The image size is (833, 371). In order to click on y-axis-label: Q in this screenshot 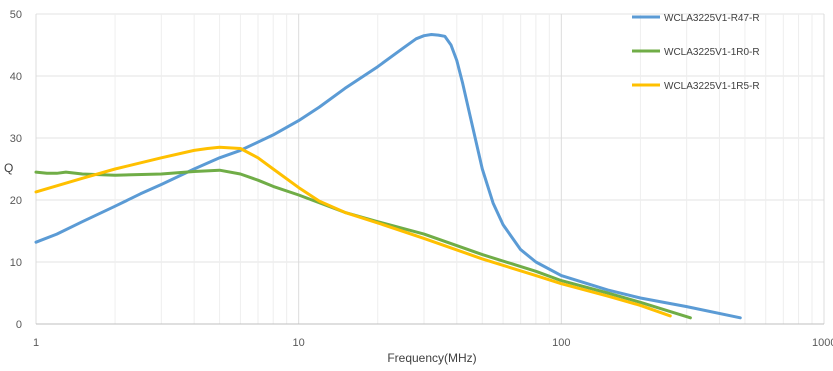, I will do `click(8, 168)`.